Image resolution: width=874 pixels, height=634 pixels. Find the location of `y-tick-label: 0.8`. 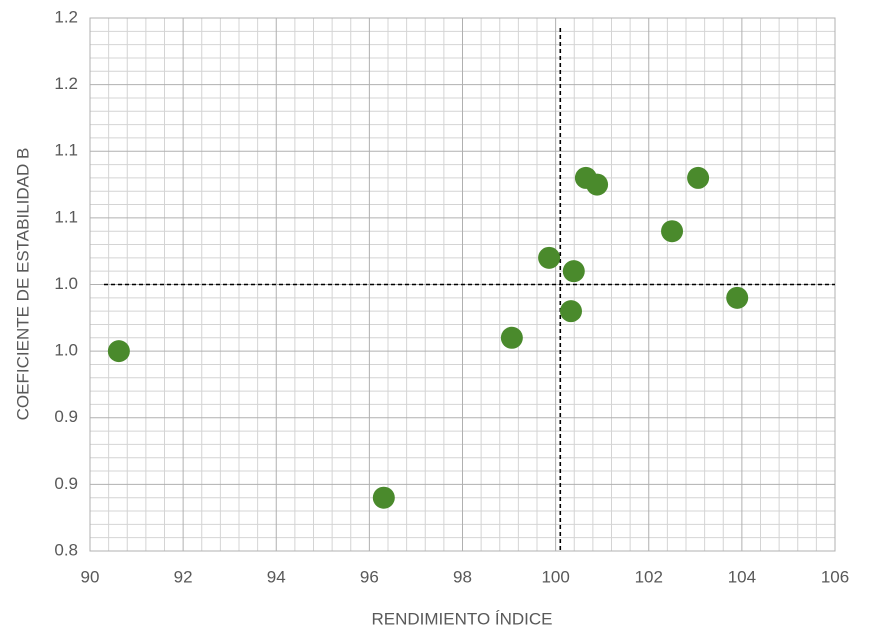

y-tick-label: 0.8 is located at coordinates (66, 549).